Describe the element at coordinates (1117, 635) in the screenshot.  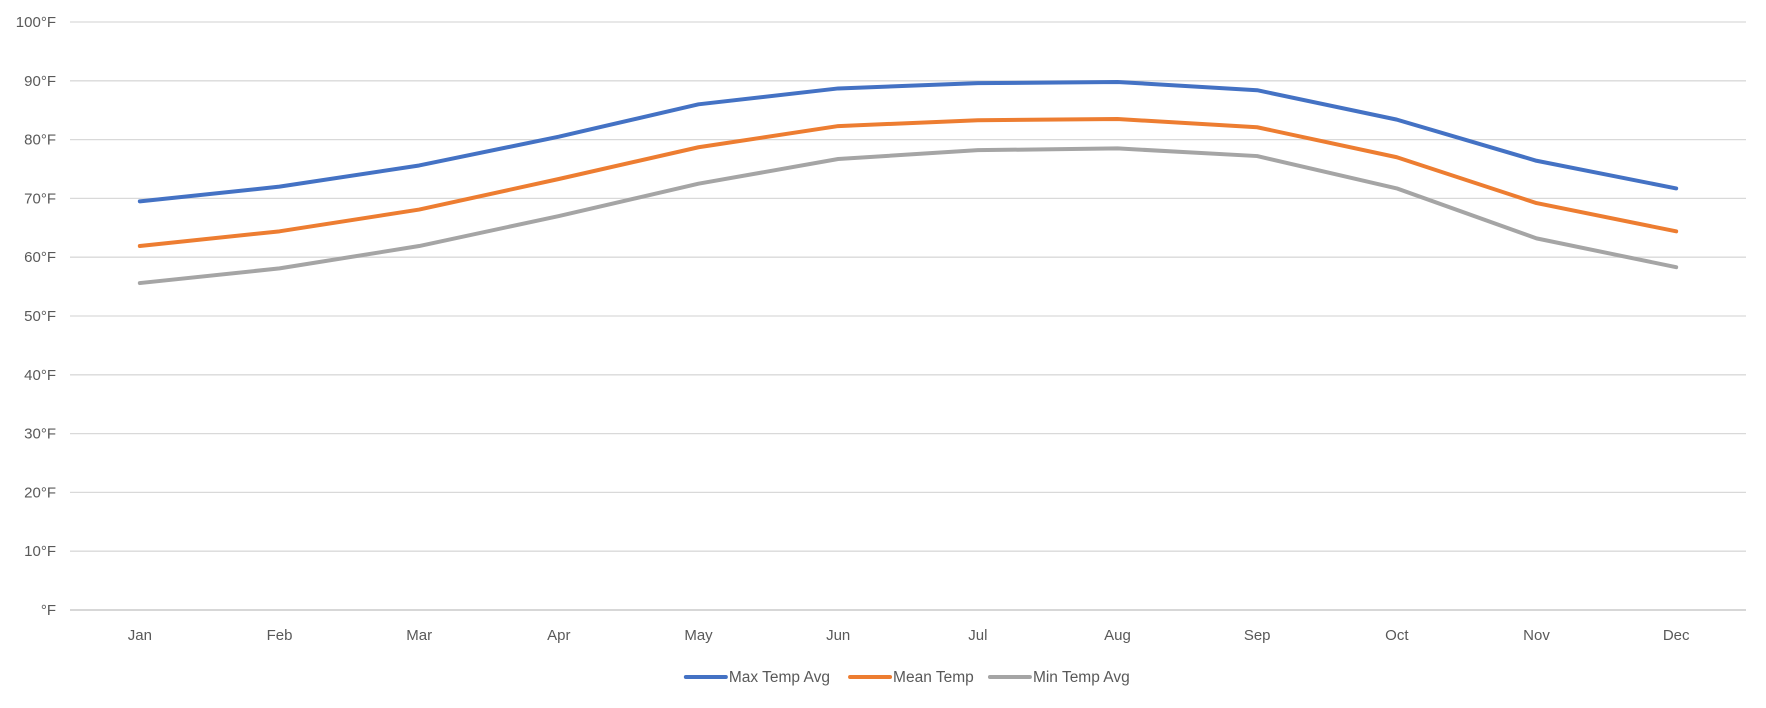
I see `x-tick-label: Aug` at that location.